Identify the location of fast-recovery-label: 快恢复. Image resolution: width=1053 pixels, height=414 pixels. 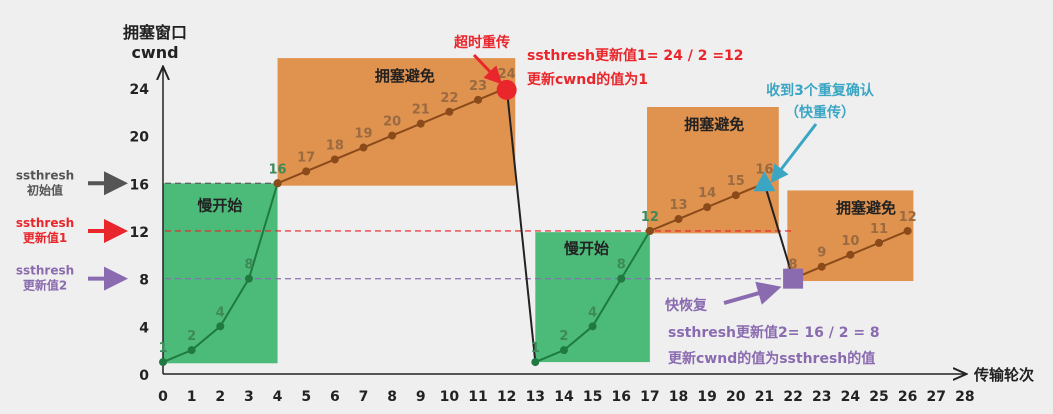
(686, 305).